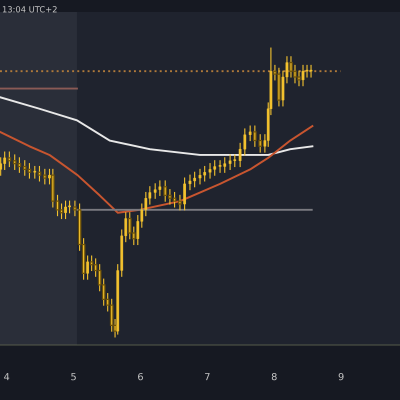 Image resolution: width=400 pixels, height=400 pixels. What do you see at coordinates (207, 376) in the screenshot?
I see `x-tick-label: 7` at bounding box center [207, 376].